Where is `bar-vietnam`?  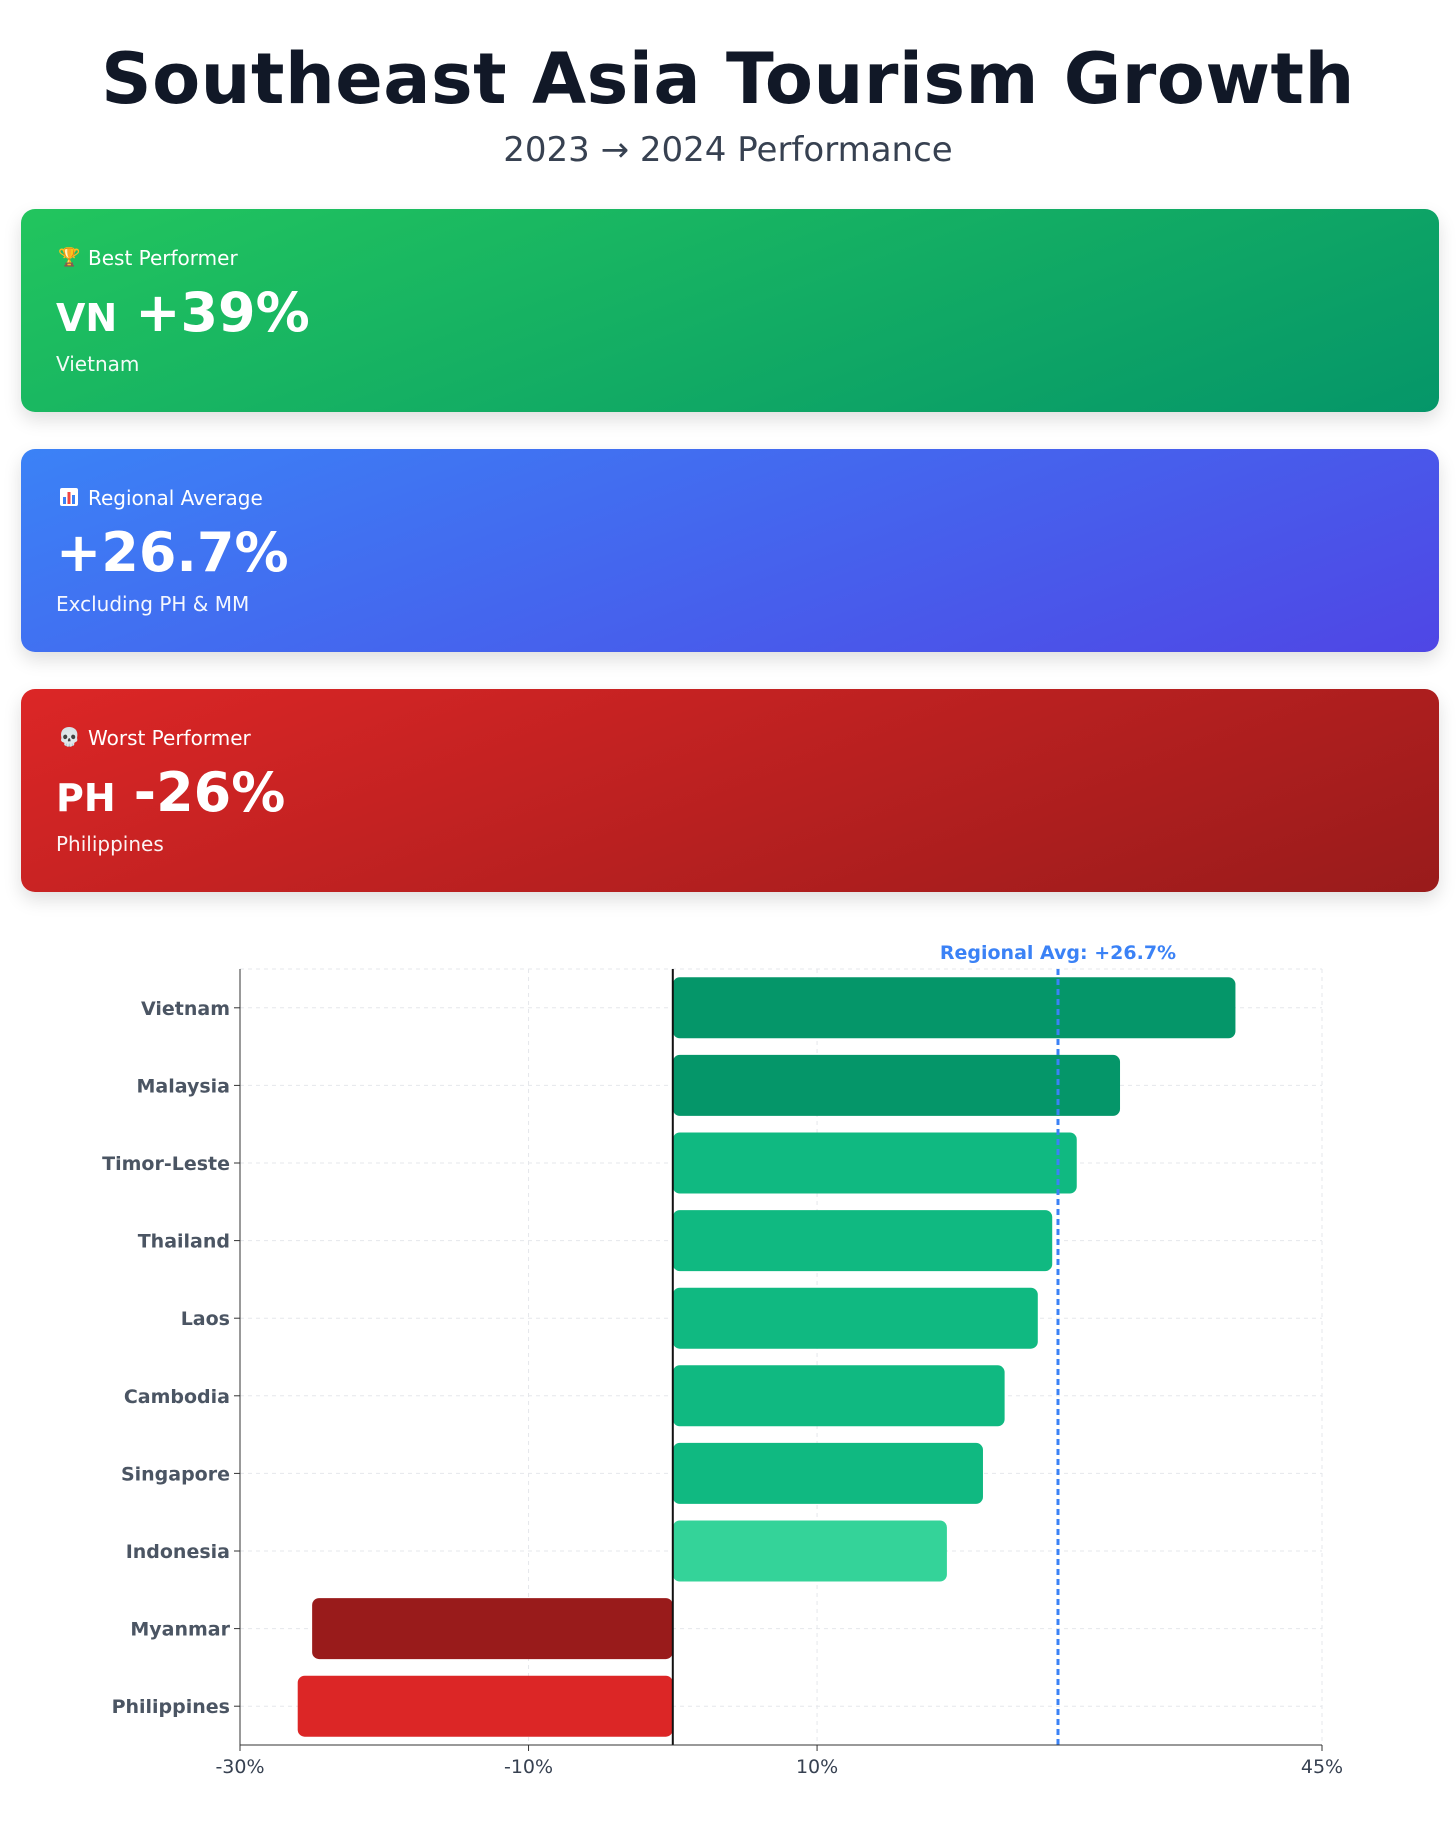
bar-vietnam is located at coordinates (954, 1008).